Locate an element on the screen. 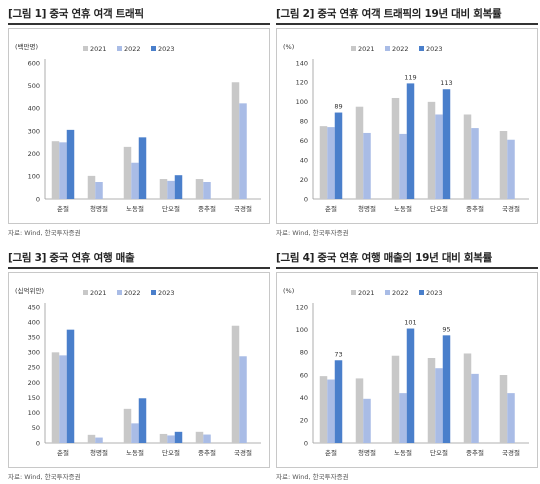 The height and width of the screenshot is (484, 540). data-label: 73 is located at coordinates (338, 354).